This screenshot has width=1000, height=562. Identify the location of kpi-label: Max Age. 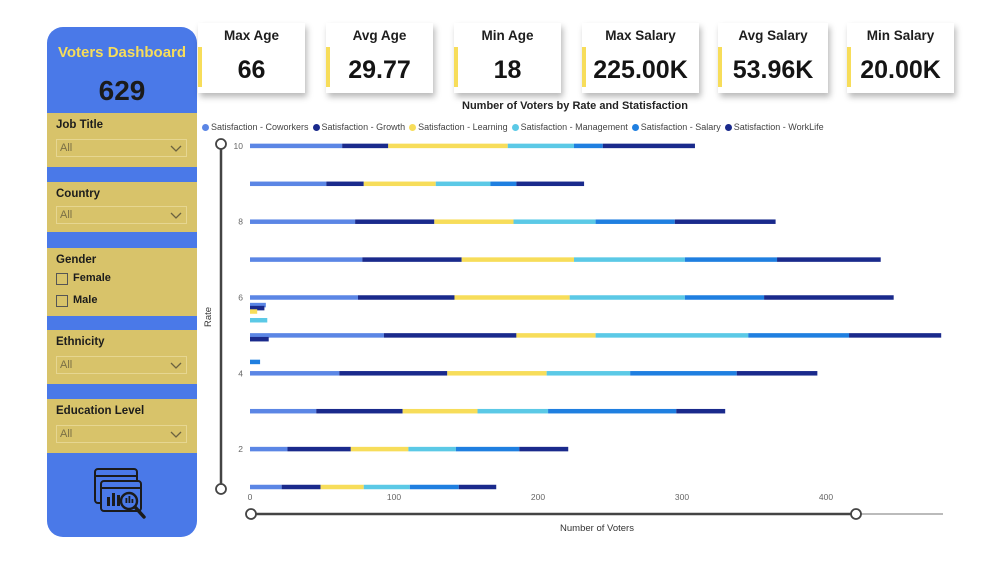
(251, 35).